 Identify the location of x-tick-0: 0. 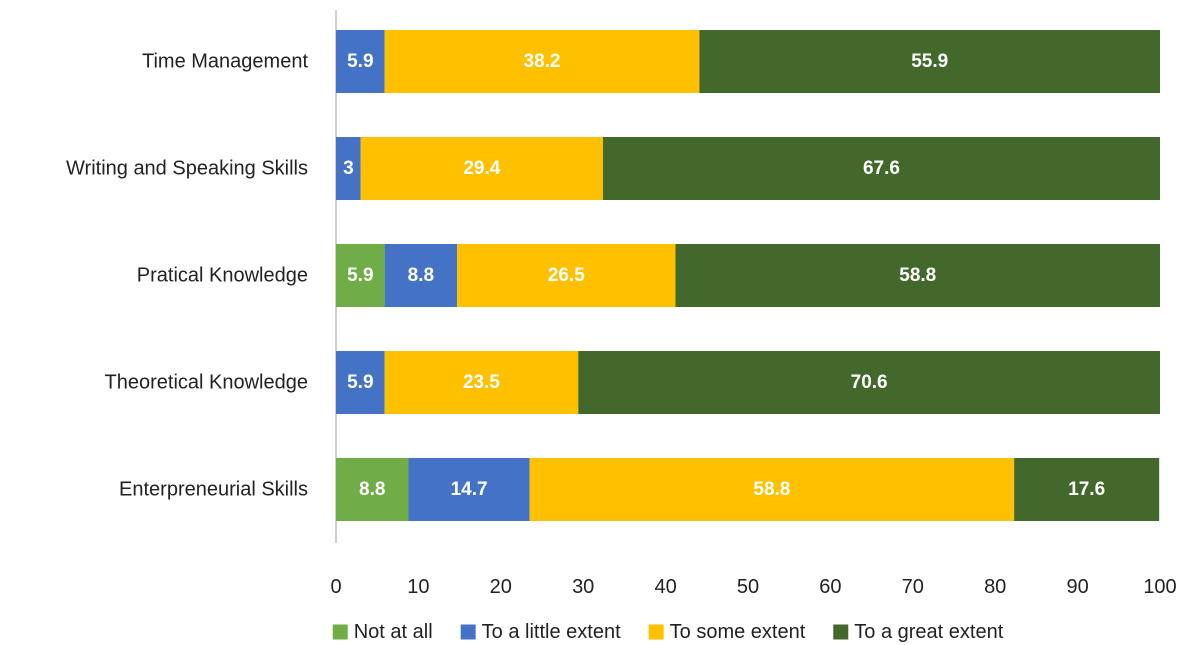
(335, 587).